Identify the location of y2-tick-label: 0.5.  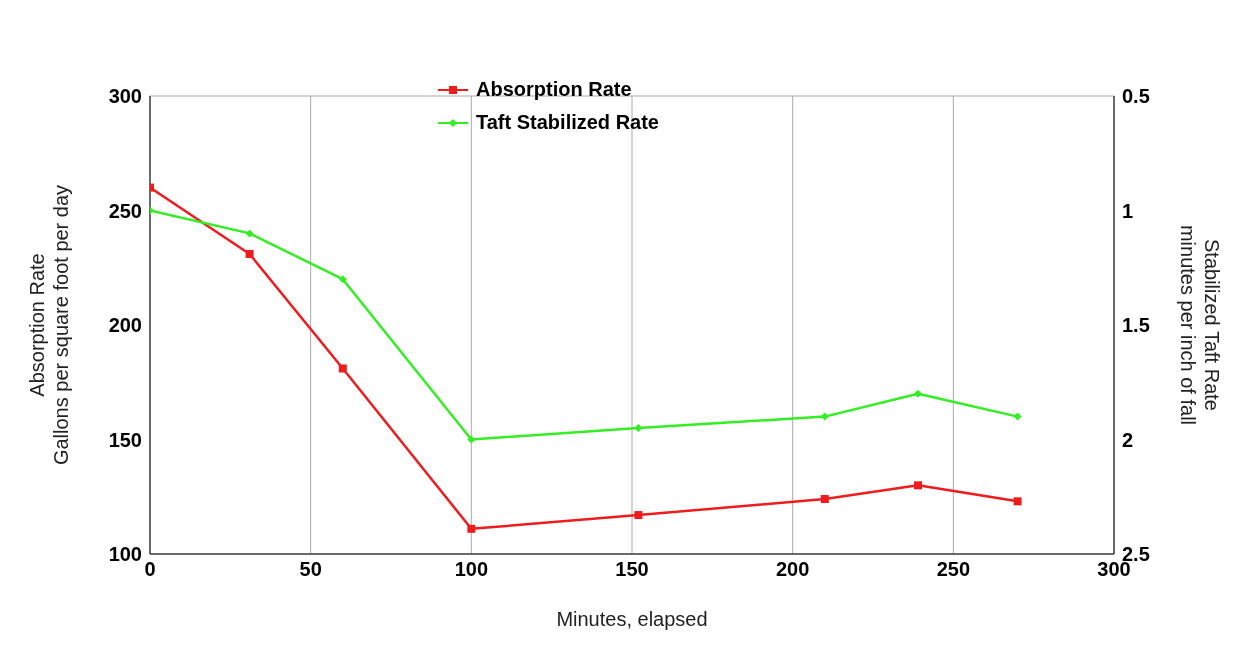
(1136, 96).